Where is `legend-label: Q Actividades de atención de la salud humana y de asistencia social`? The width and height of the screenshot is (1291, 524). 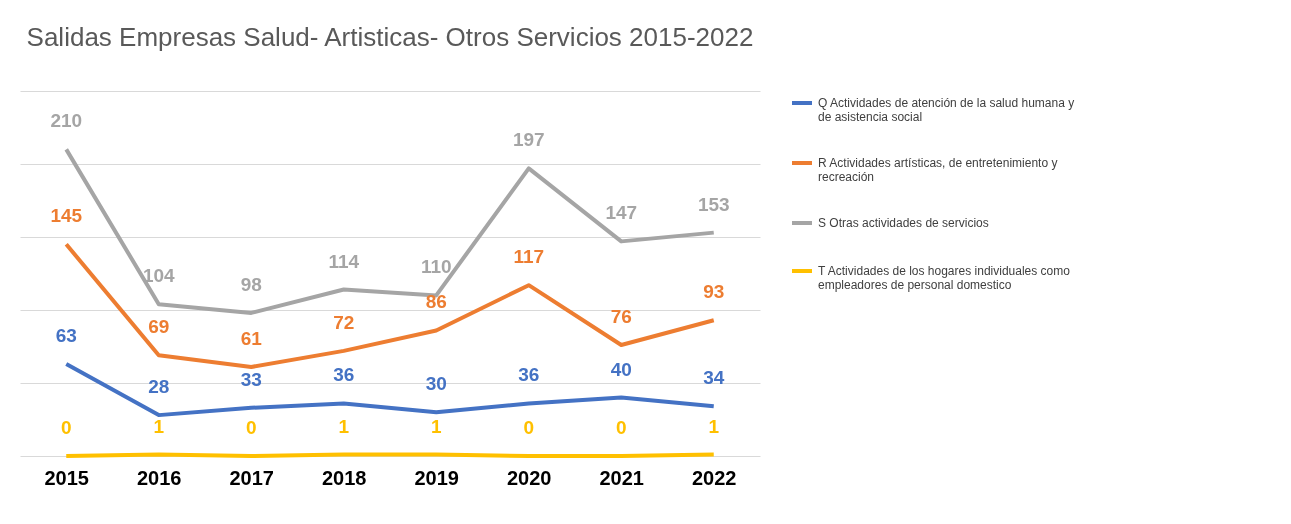 legend-label: Q Actividades de atención de la salud humana y de asistencia social is located at coordinates (946, 110).